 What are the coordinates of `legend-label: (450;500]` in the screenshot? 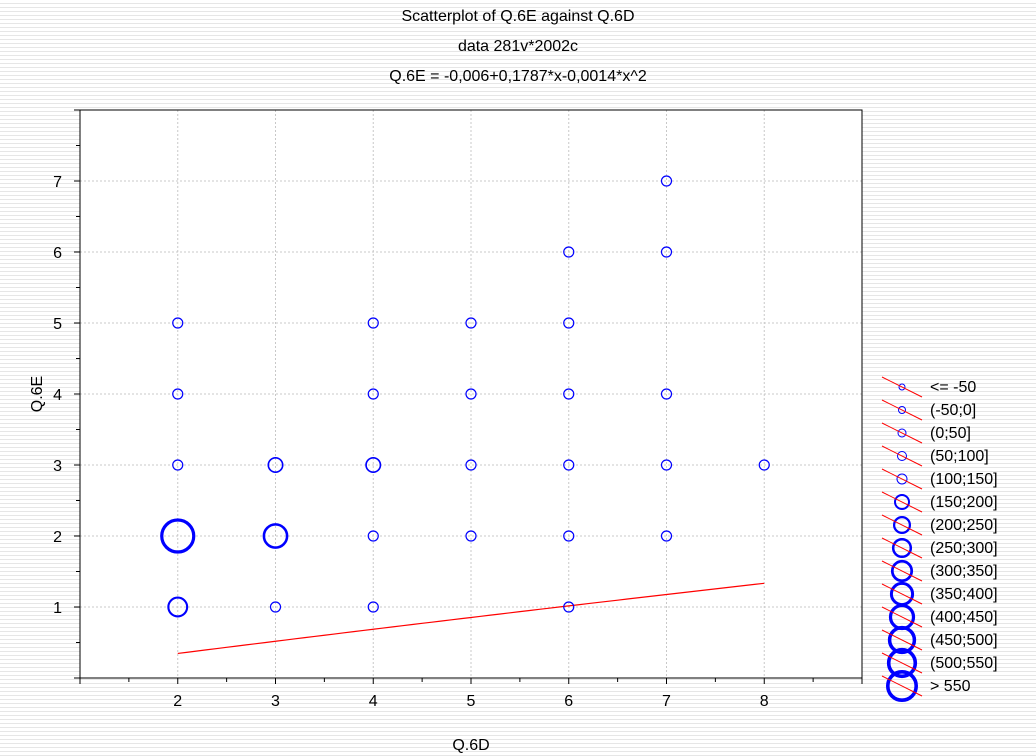 It's located at (964, 640).